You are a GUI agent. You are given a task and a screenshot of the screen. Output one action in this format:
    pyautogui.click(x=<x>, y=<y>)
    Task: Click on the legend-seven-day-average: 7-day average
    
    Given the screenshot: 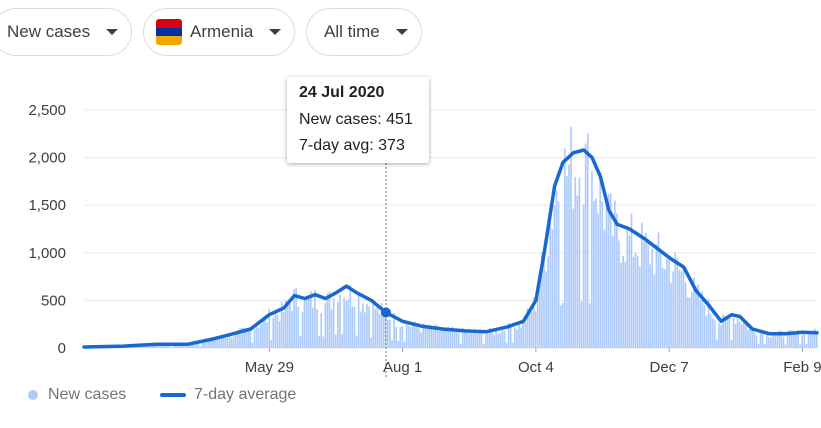 What is the action you would take?
    pyautogui.click(x=228, y=395)
    